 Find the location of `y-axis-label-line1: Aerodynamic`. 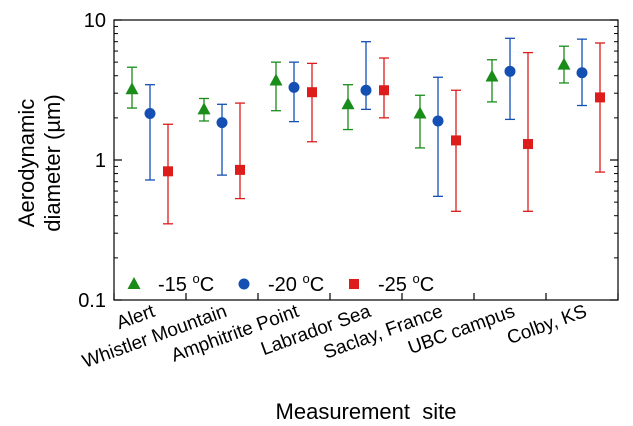

y-axis-label-line1: Aerodynamic is located at coordinates (26, 163).